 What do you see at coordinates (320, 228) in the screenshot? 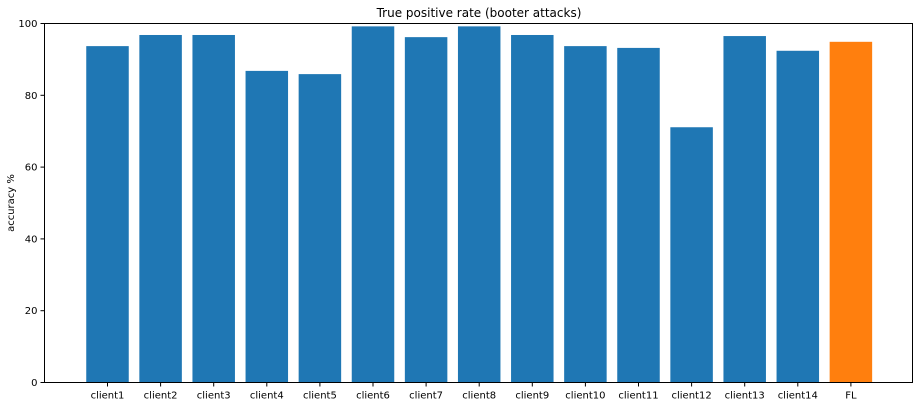
I see `bar-client5` at bounding box center [320, 228].